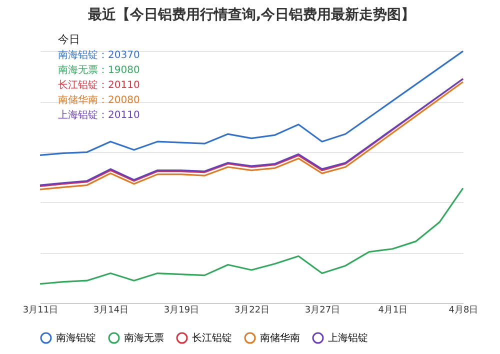 This screenshot has width=500, height=354. I want to click on x-tick-label: 3月11日, so click(40, 311).